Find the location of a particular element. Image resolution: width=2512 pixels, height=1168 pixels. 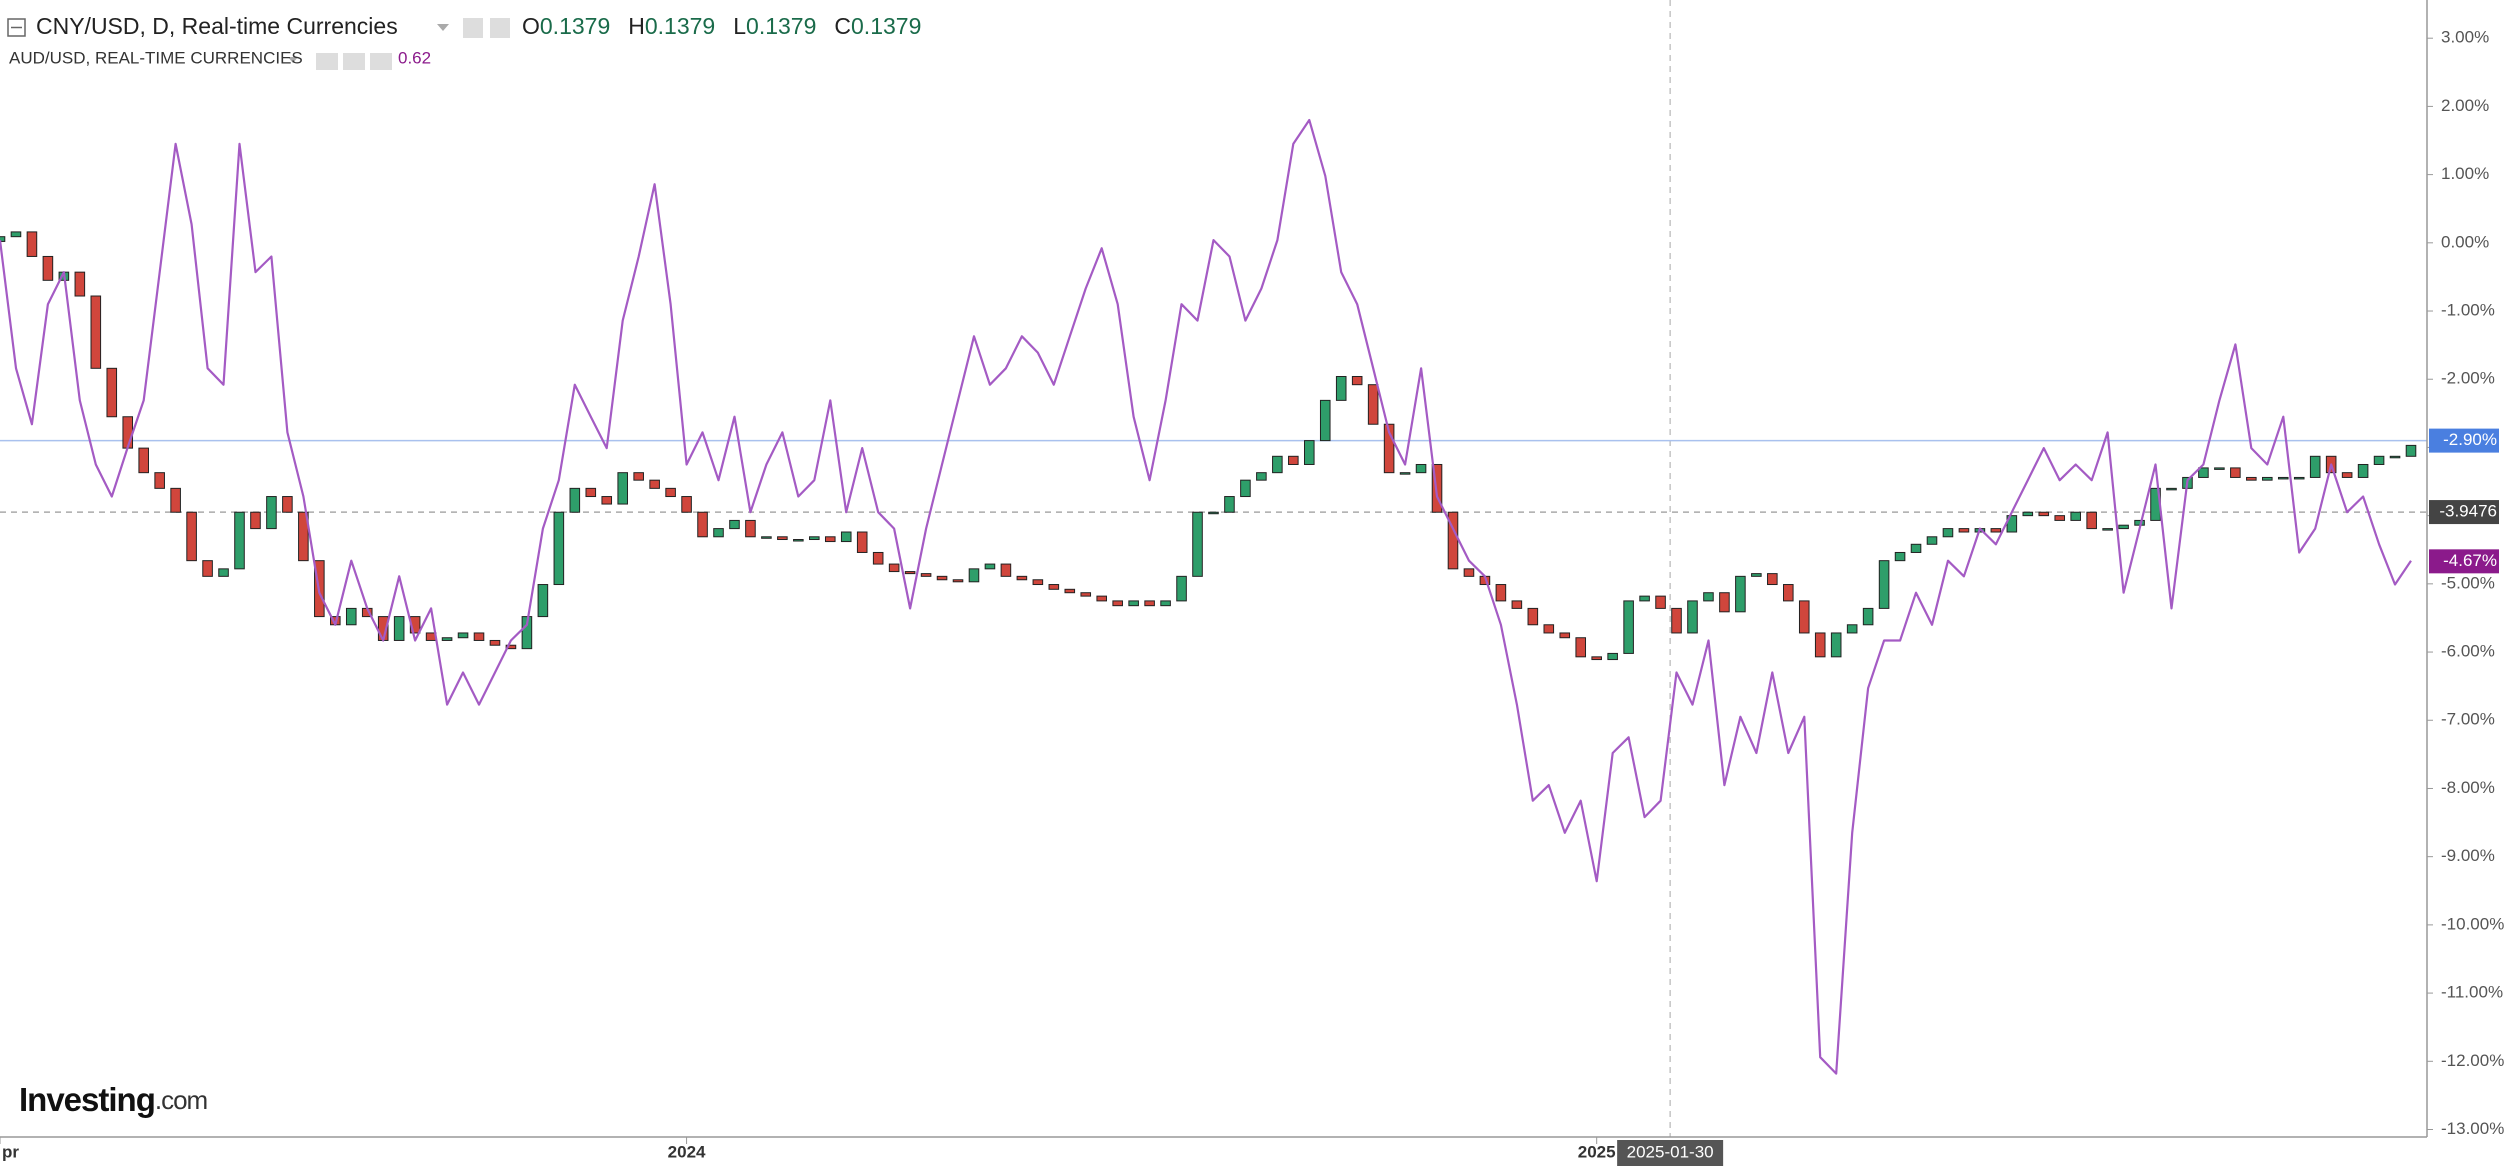

collapse-icon is located at coordinates (16, 27).